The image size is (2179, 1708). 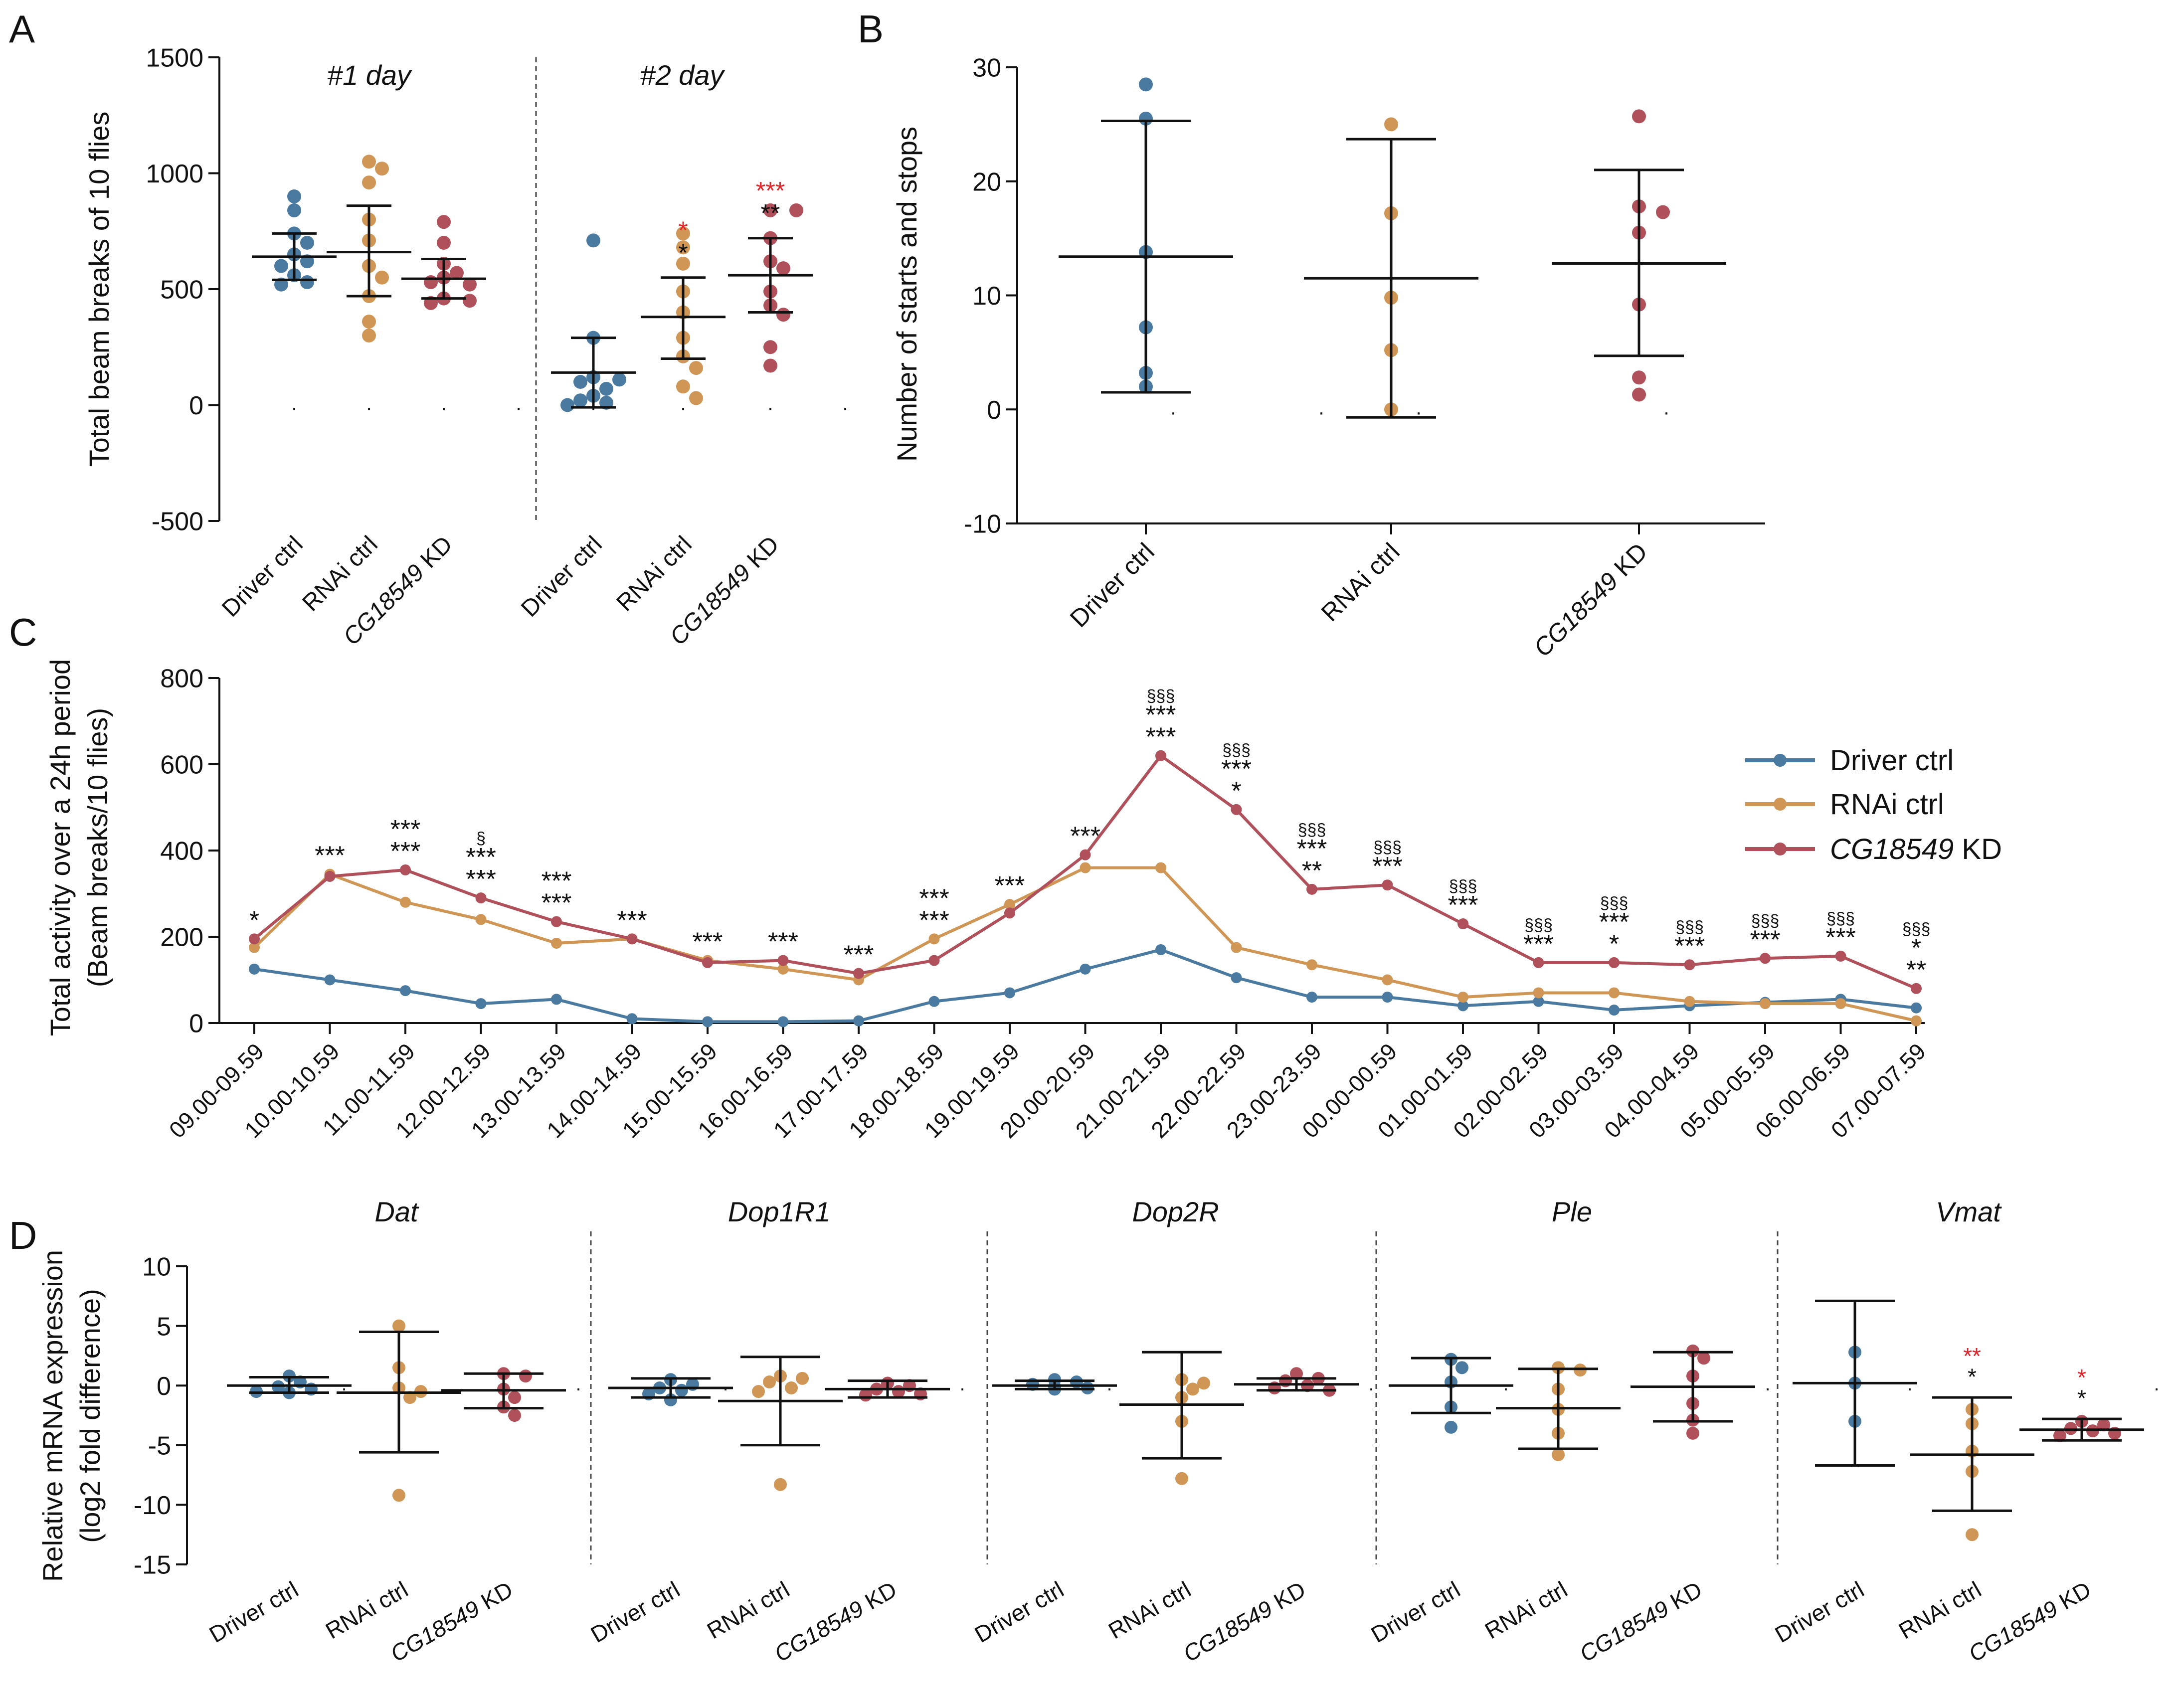 What do you see at coordinates (1572, 1212) in the screenshot?
I see `panel-d-gene-title: Ple` at bounding box center [1572, 1212].